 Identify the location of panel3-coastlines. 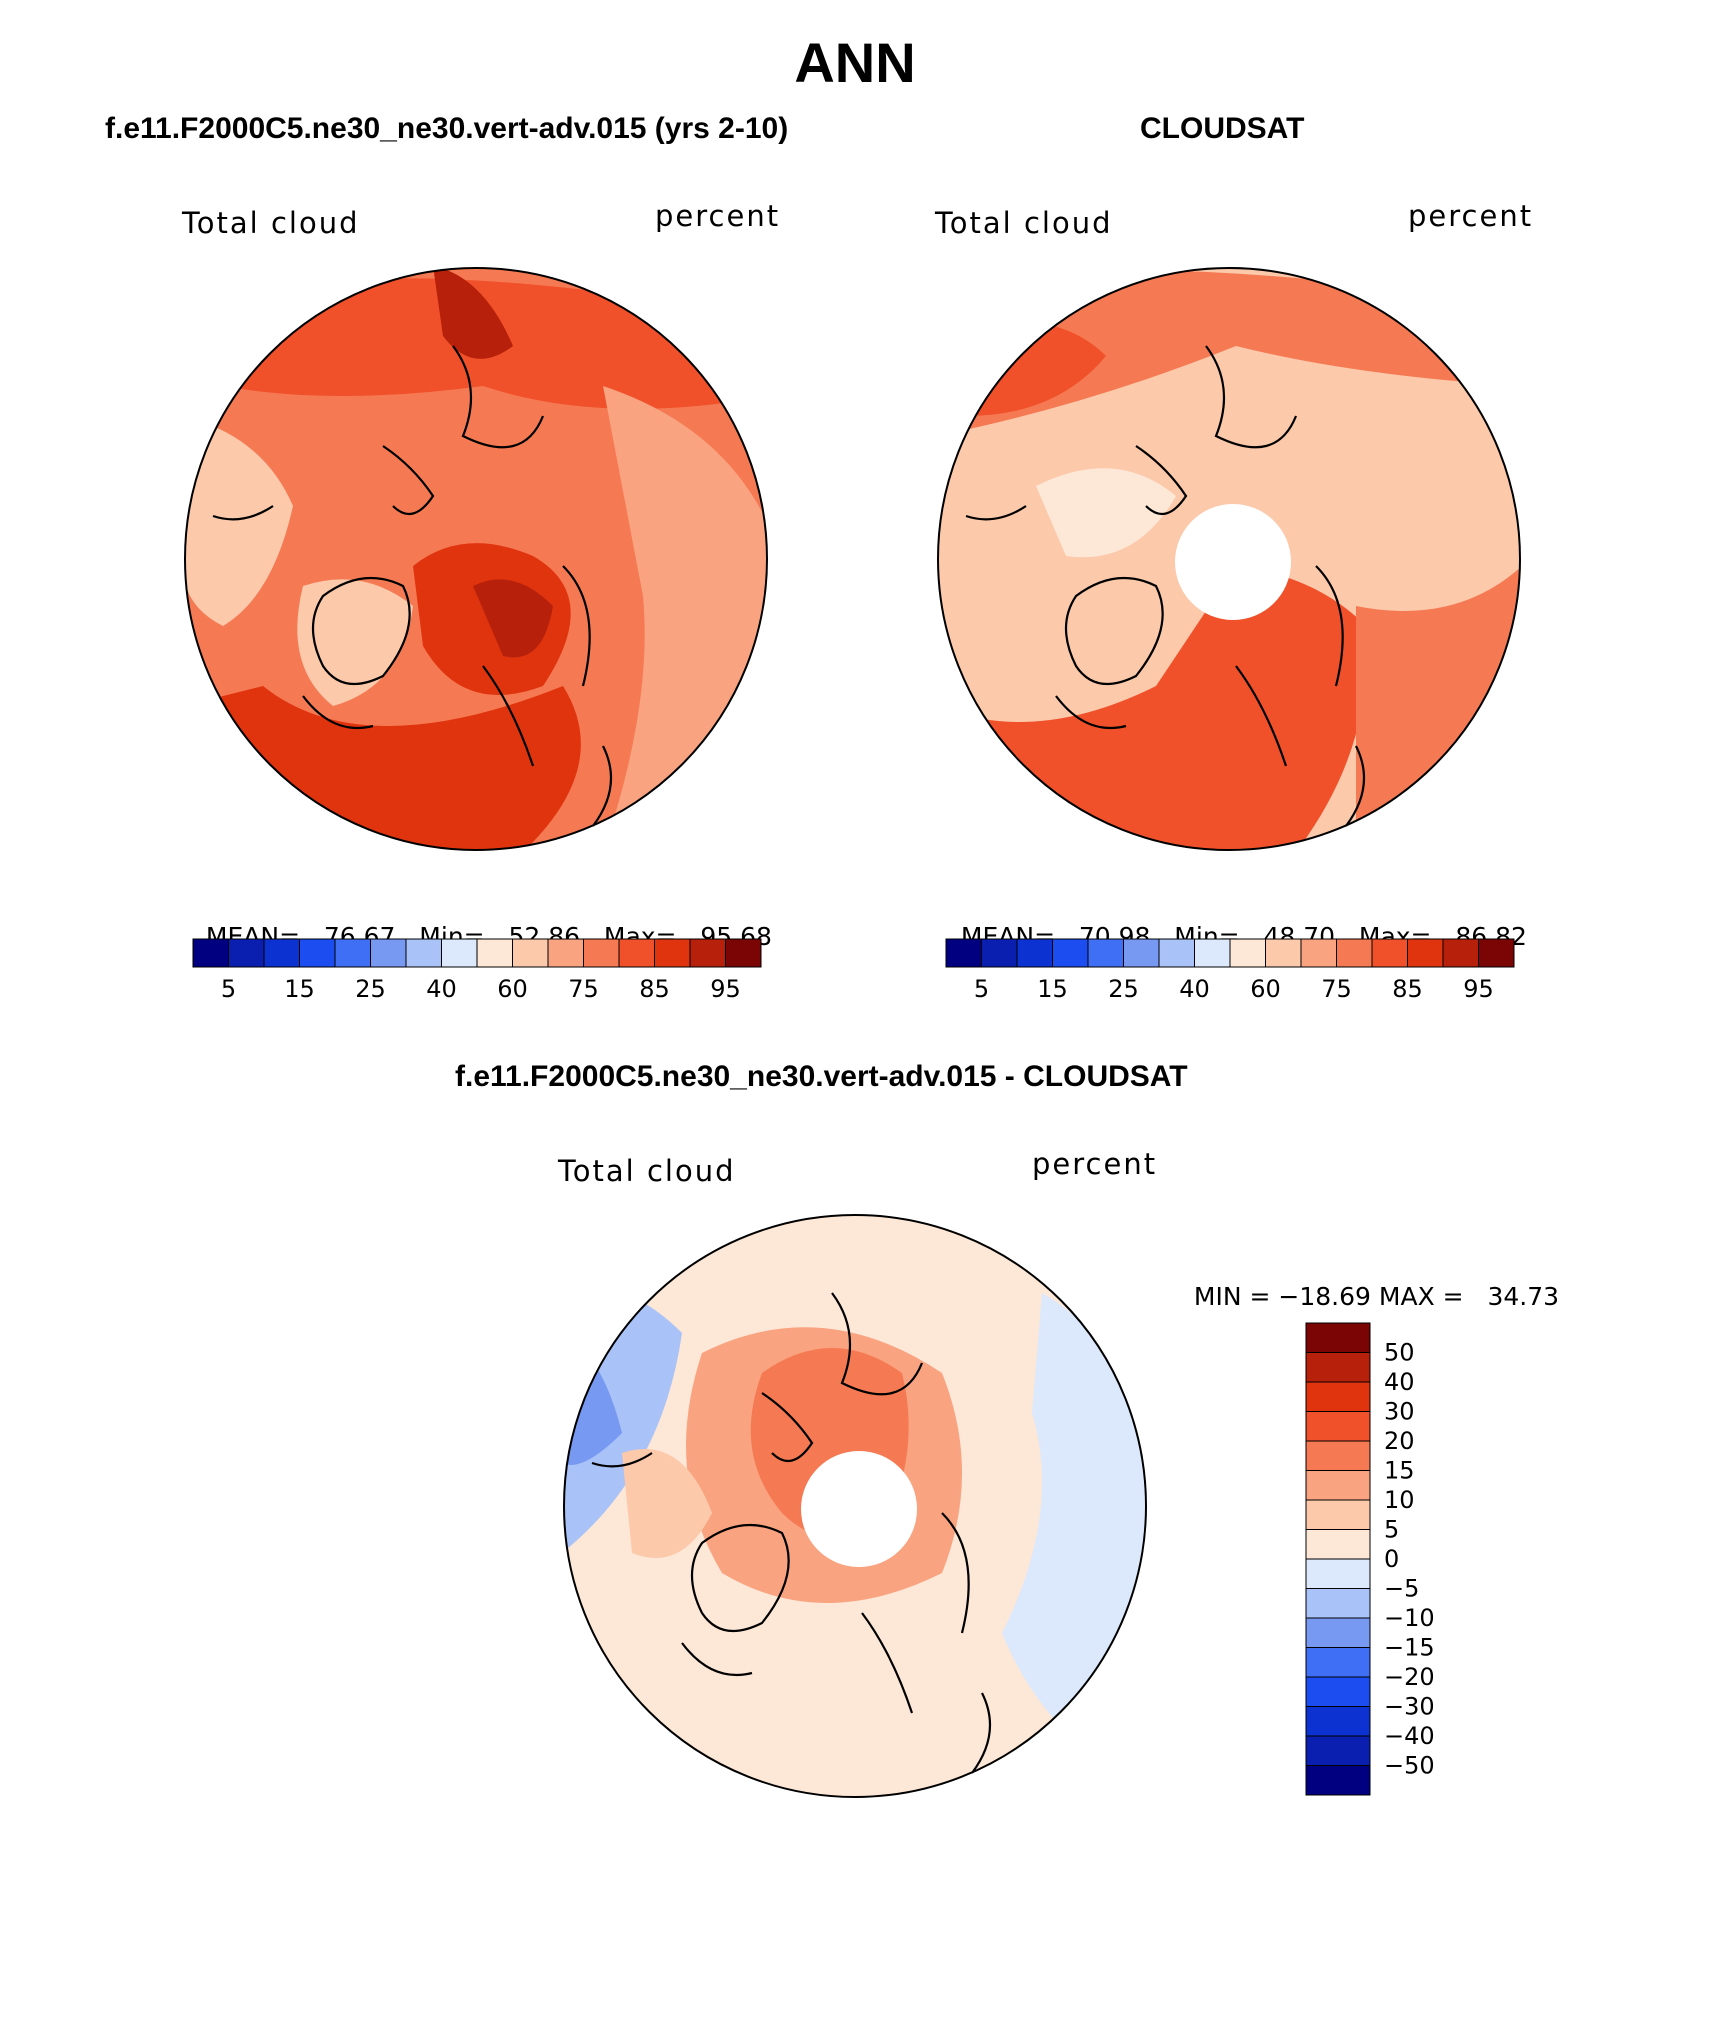
(791, 1533).